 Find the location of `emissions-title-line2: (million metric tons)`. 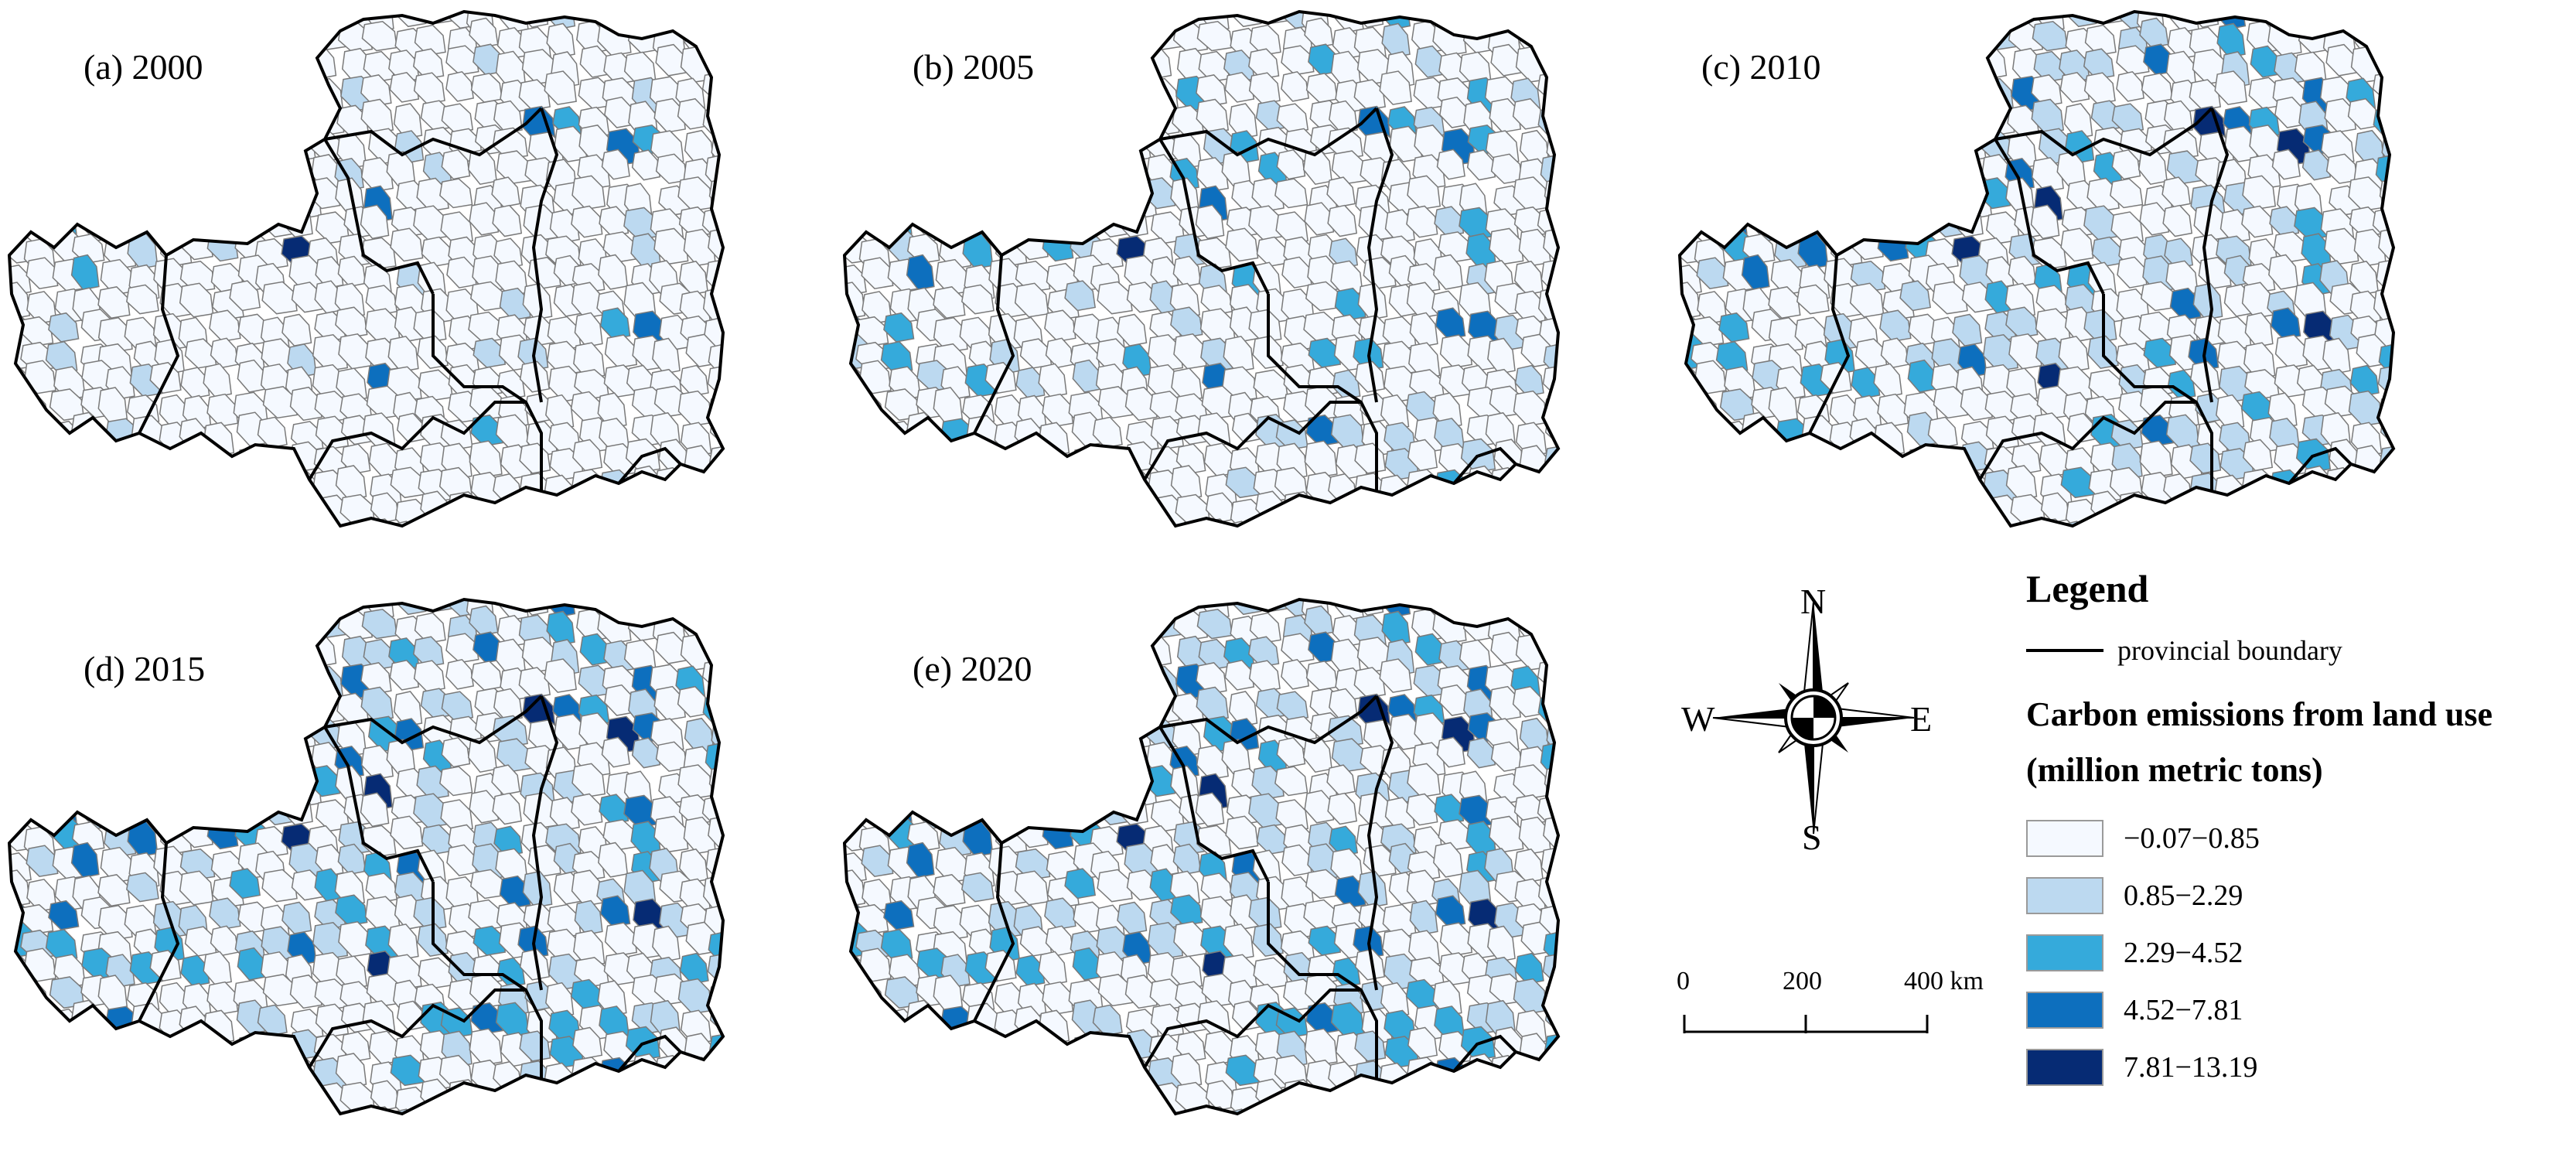

emissions-title-line2: (million metric tons) is located at coordinates (2174, 770).